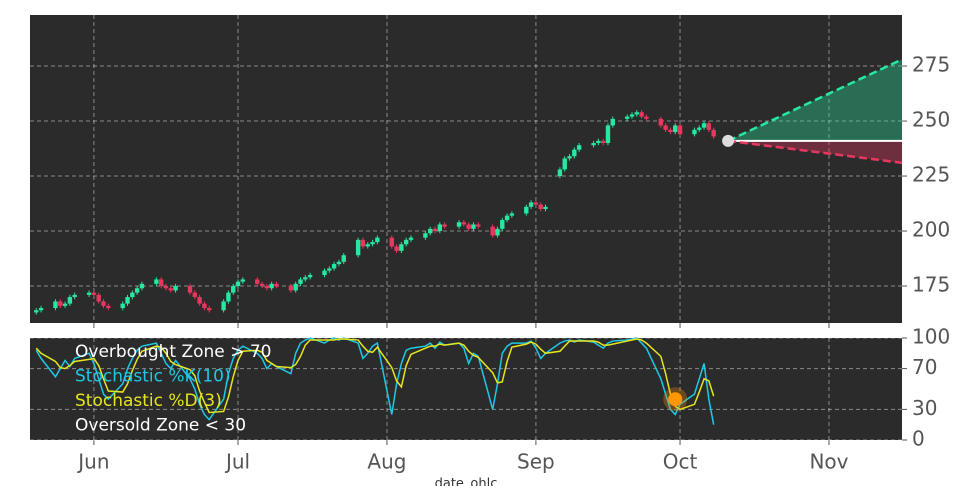  Describe the element at coordinates (918, 439) in the screenshot. I see `y-tick-label: 0` at that location.